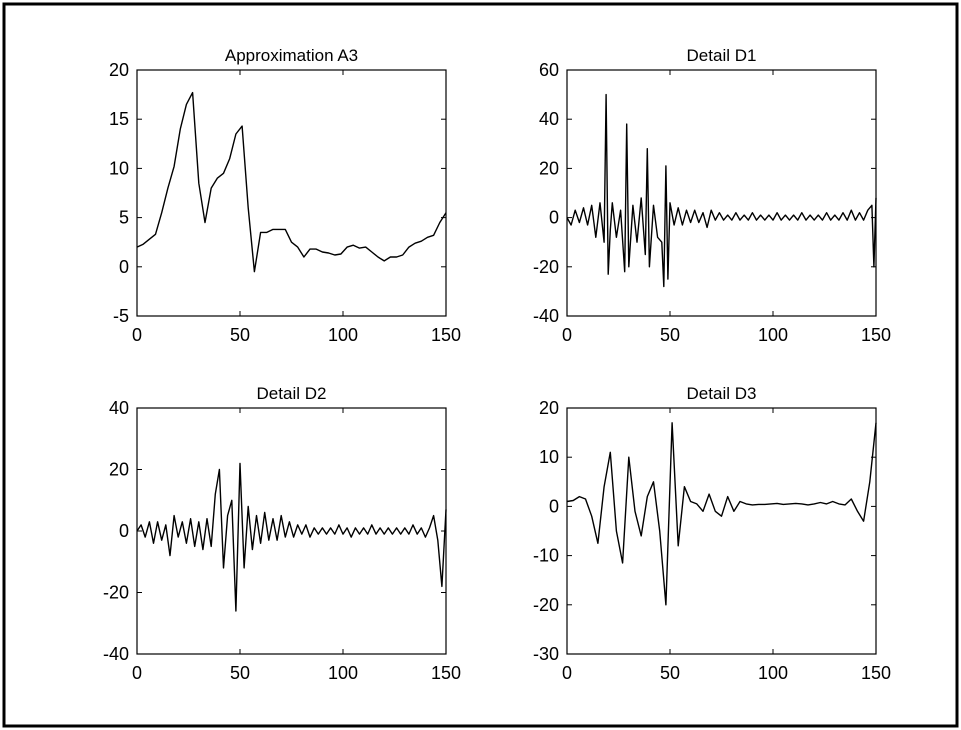 The height and width of the screenshot is (730, 961). I want to click on y-tick-label: 60, so click(549, 70).